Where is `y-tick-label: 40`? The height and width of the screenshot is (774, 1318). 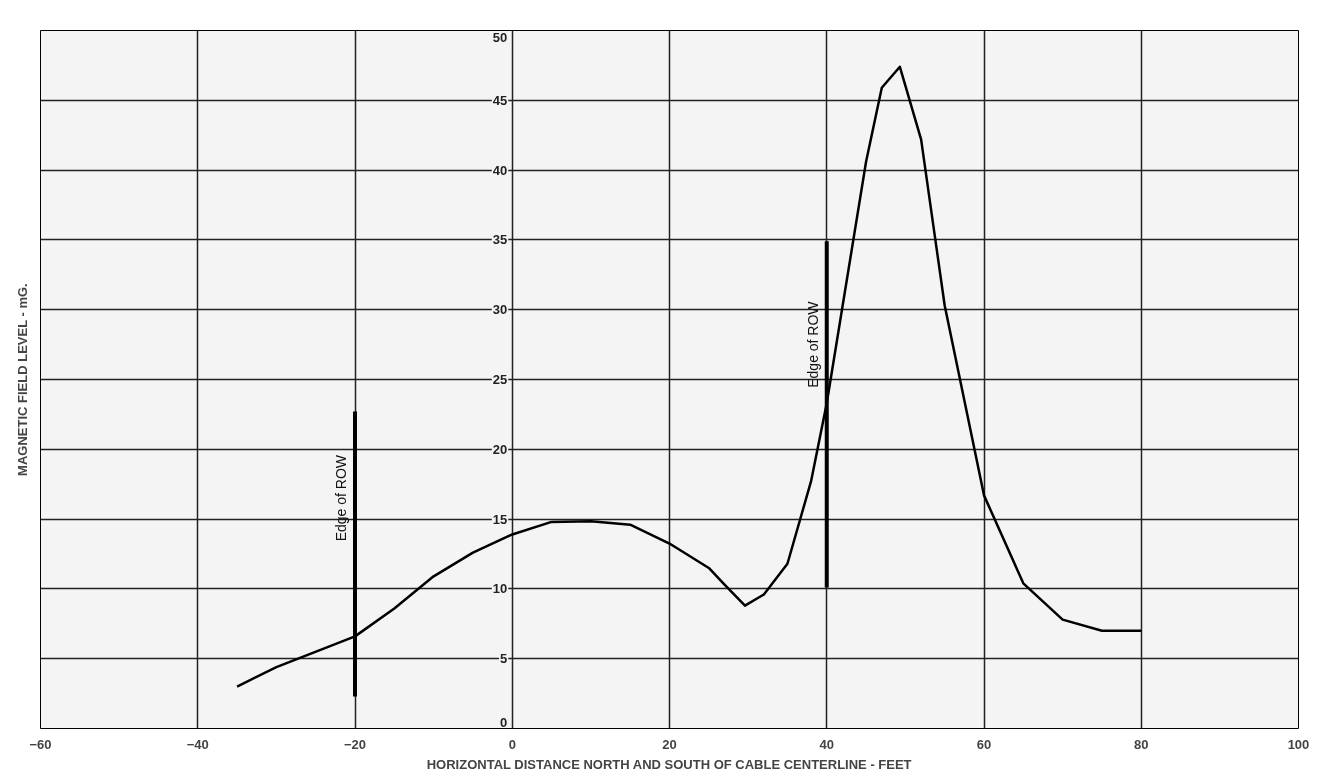 y-tick-label: 40 is located at coordinates (500, 170).